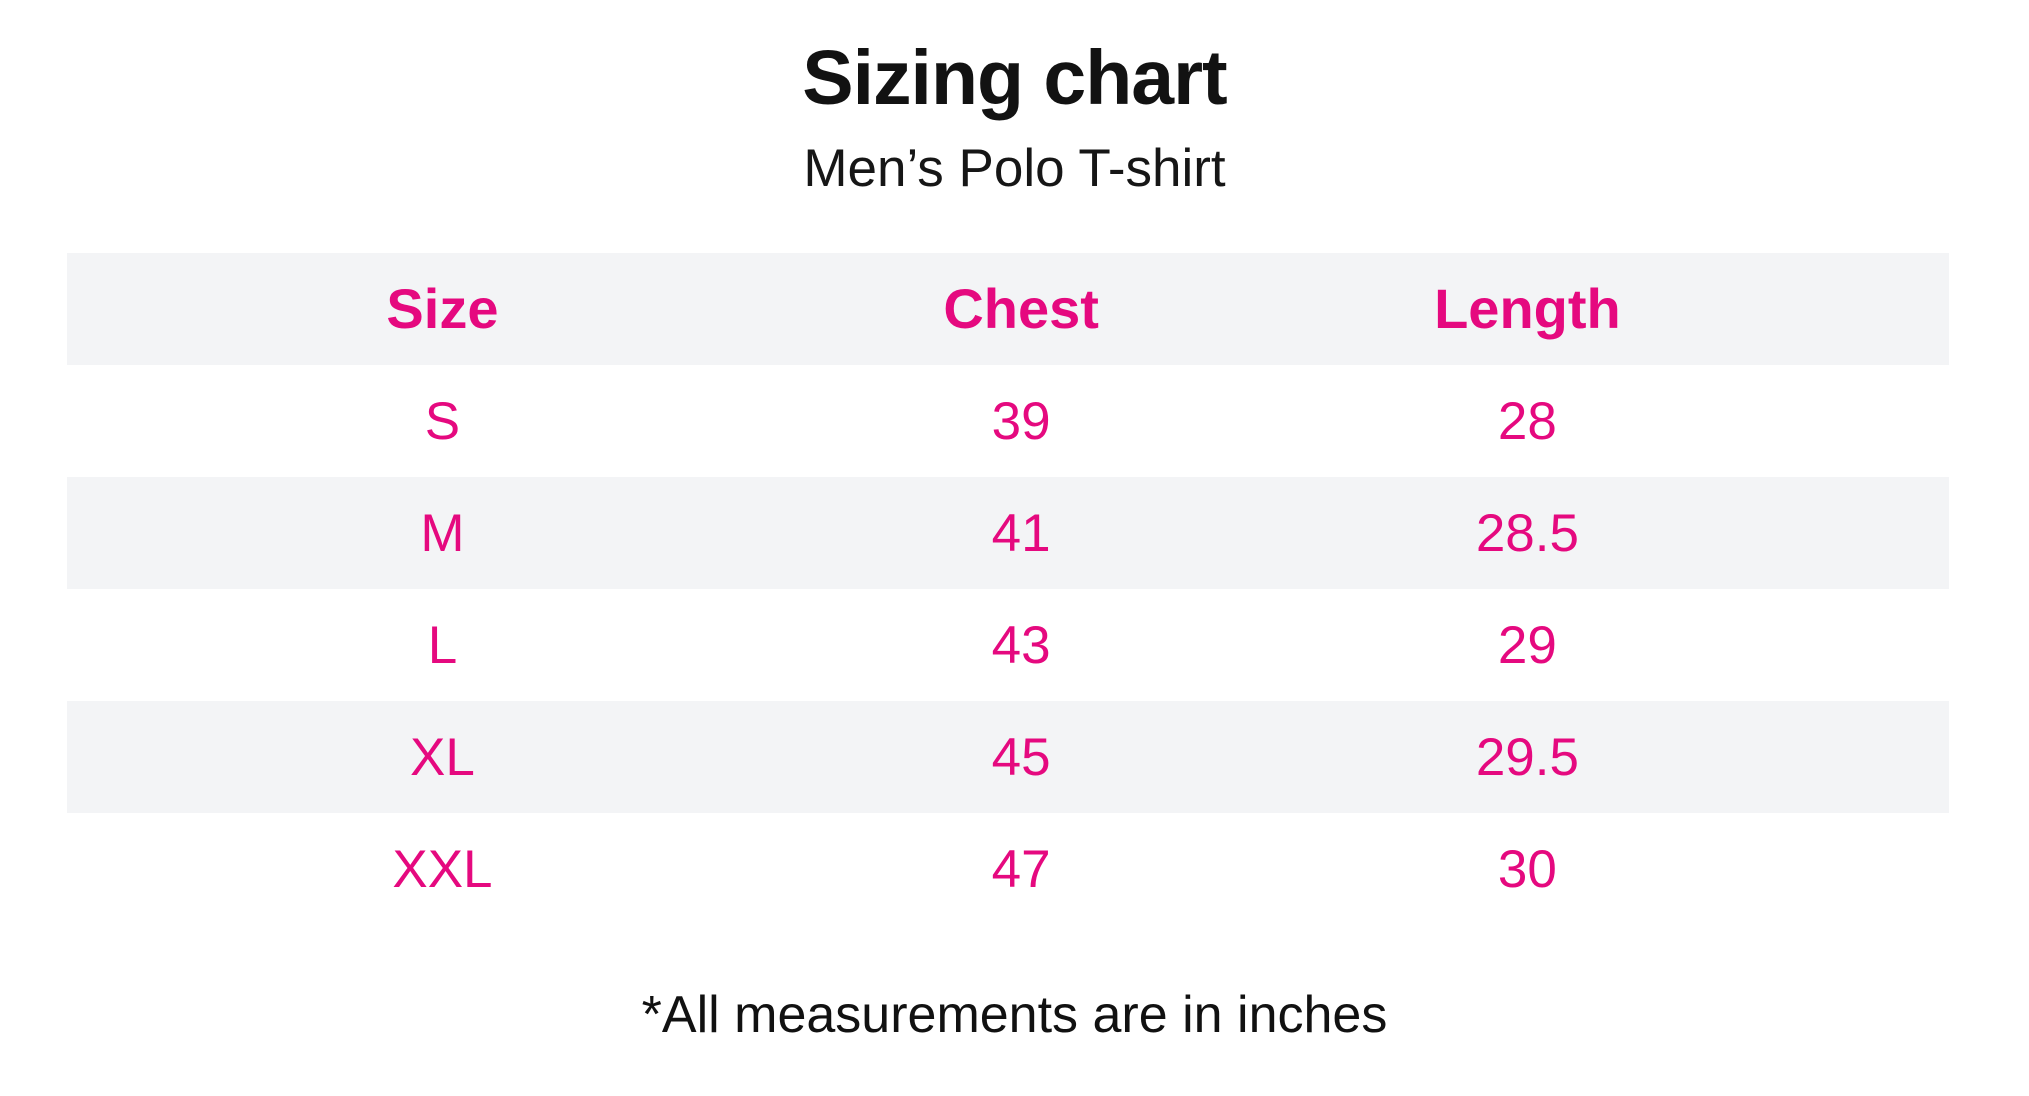 The height and width of the screenshot is (1096, 2029). I want to click on length-cell: 29, so click(1527, 645).